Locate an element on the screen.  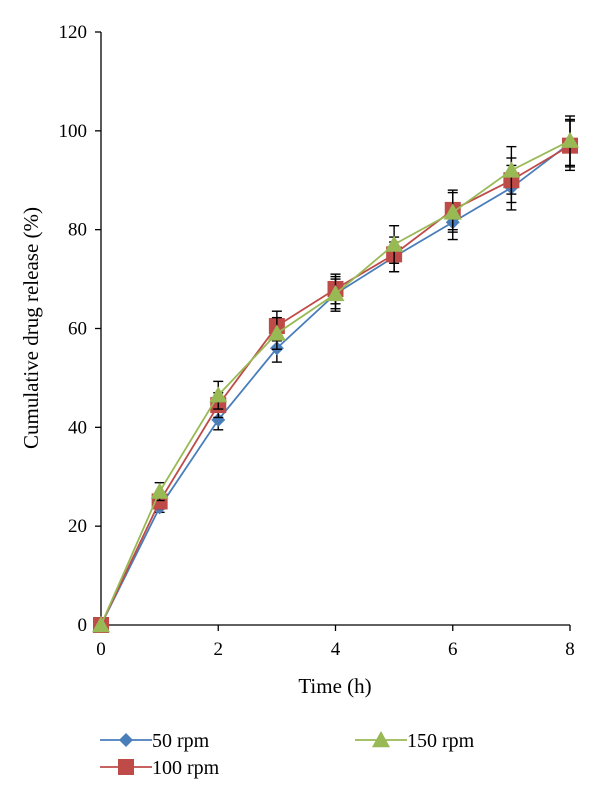
y-tick-label: 60 is located at coordinates (77, 329).